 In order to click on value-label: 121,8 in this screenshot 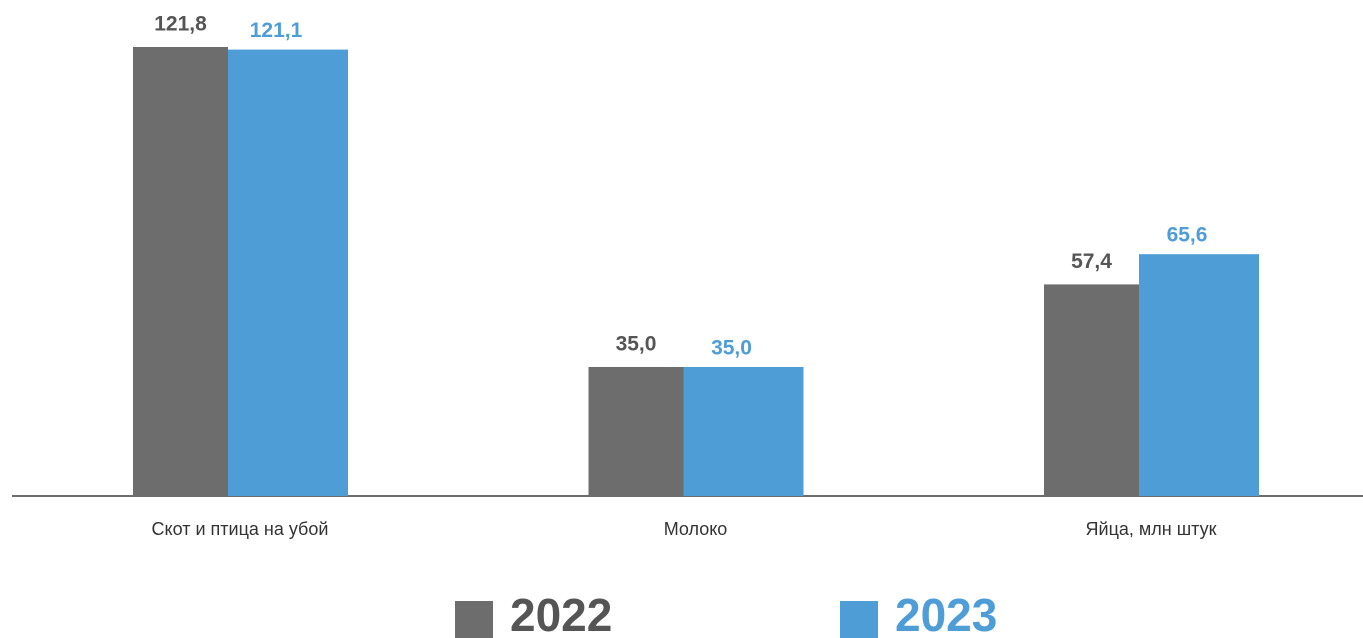, I will do `click(180, 24)`.